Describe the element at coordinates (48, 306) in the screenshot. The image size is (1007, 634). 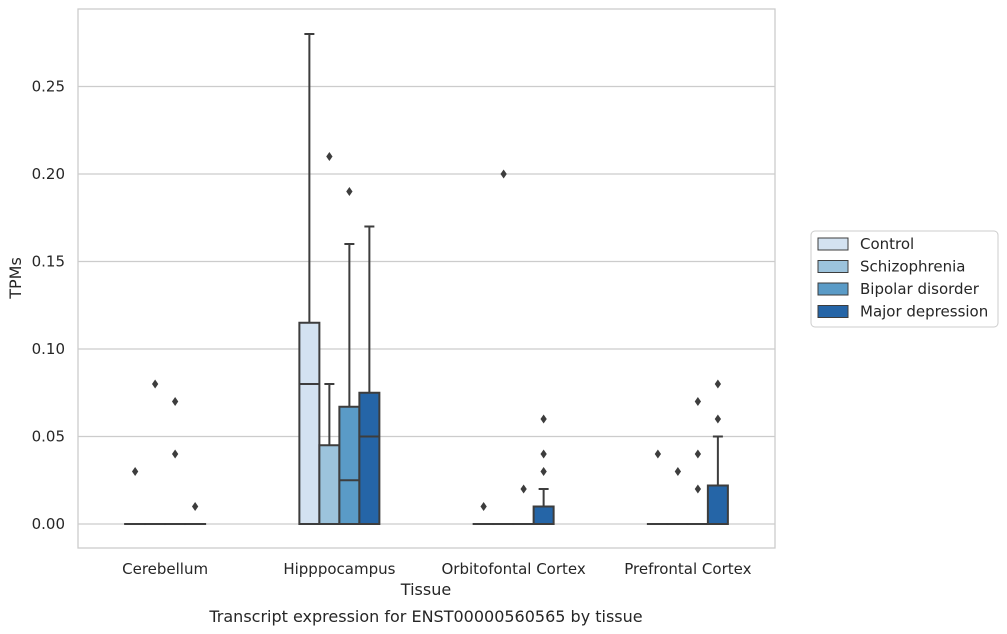
I see `y-tick-labels: 0.00 0.05 0.10 0.15 0.20 0.25` at that location.